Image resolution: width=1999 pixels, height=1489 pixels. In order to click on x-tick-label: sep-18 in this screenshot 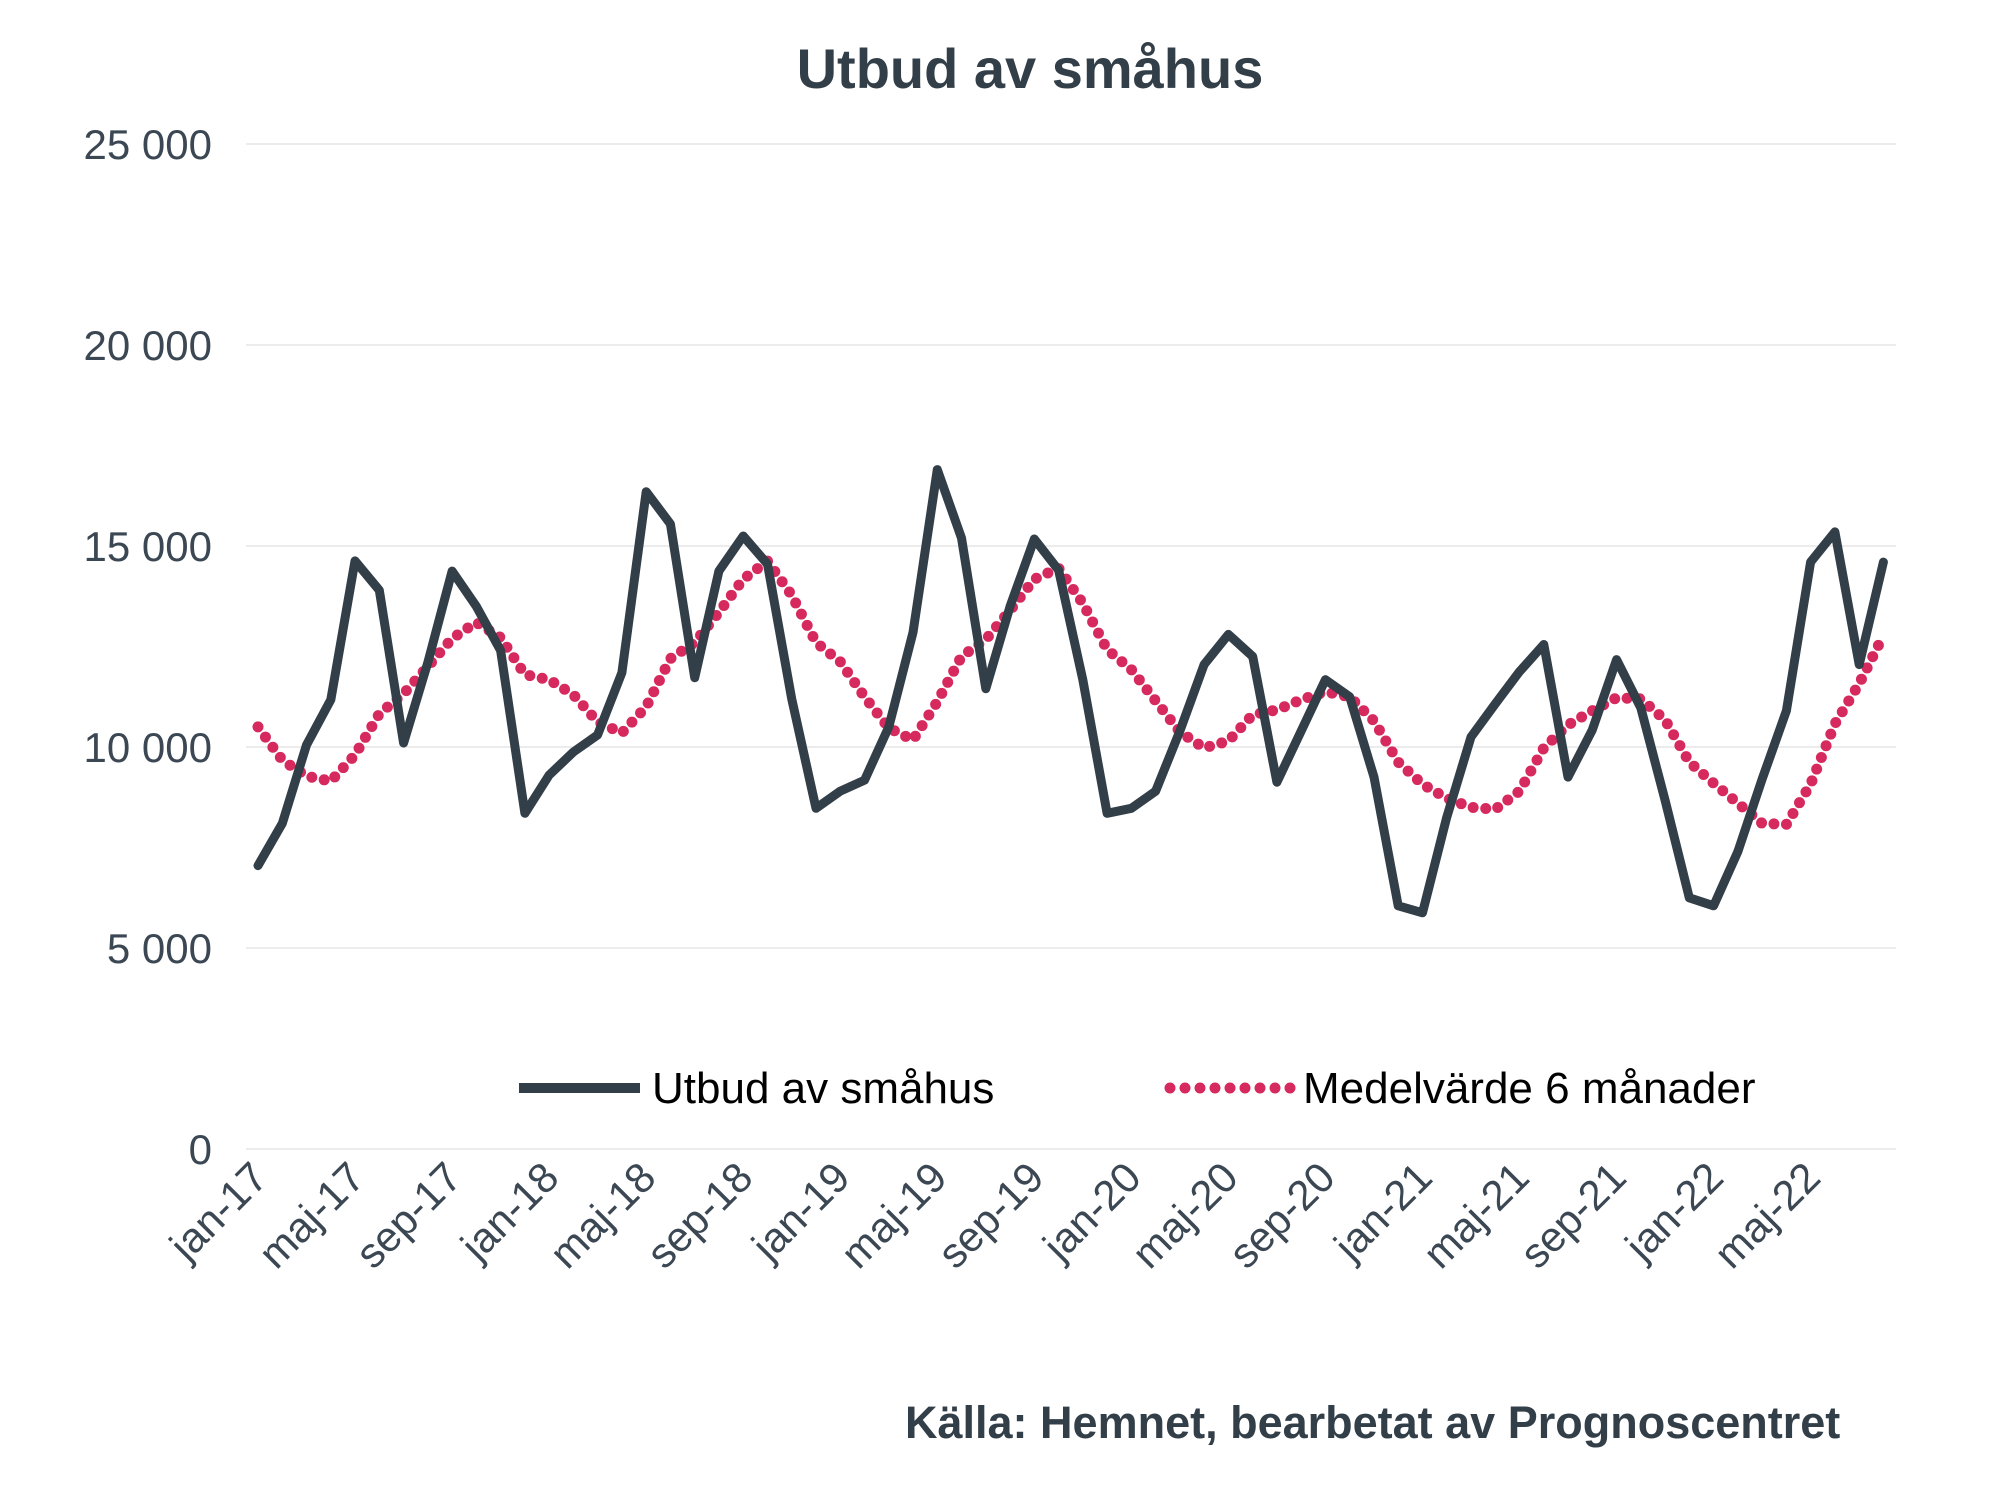, I will do `click(700, 1215)`.